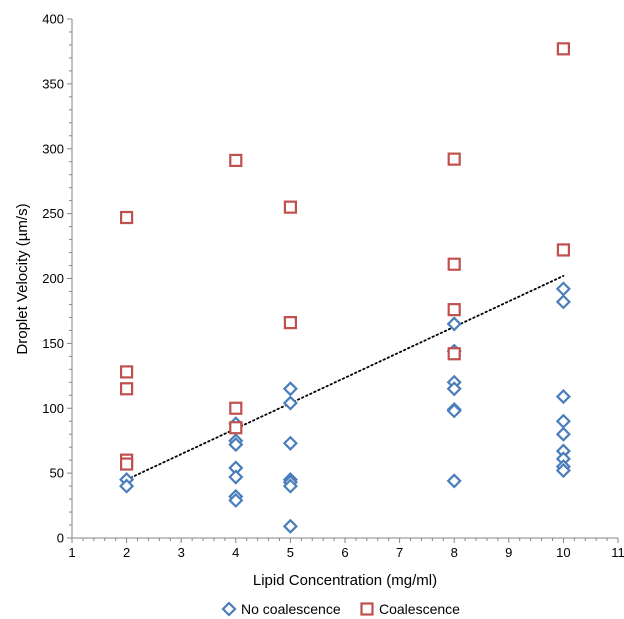 The image size is (624, 619). What do you see at coordinates (53, 343) in the screenshot?
I see `y-tick-label: 150` at bounding box center [53, 343].